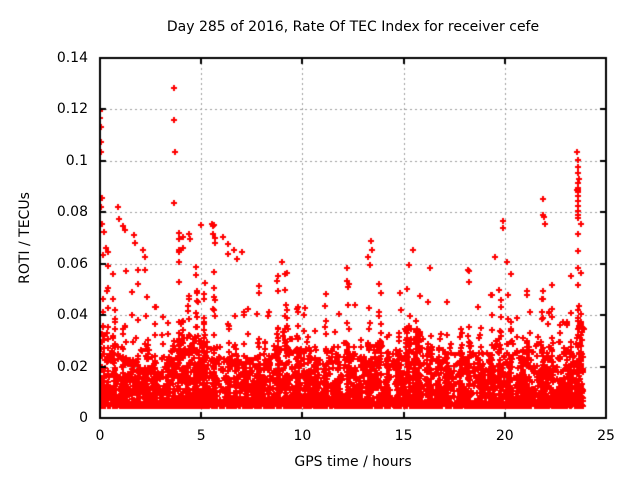 Image resolution: width=640 pixels, height=480 pixels. Describe the element at coordinates (72, 109) in the screenshot. I see `y-tick-label: 0.12` at that location.